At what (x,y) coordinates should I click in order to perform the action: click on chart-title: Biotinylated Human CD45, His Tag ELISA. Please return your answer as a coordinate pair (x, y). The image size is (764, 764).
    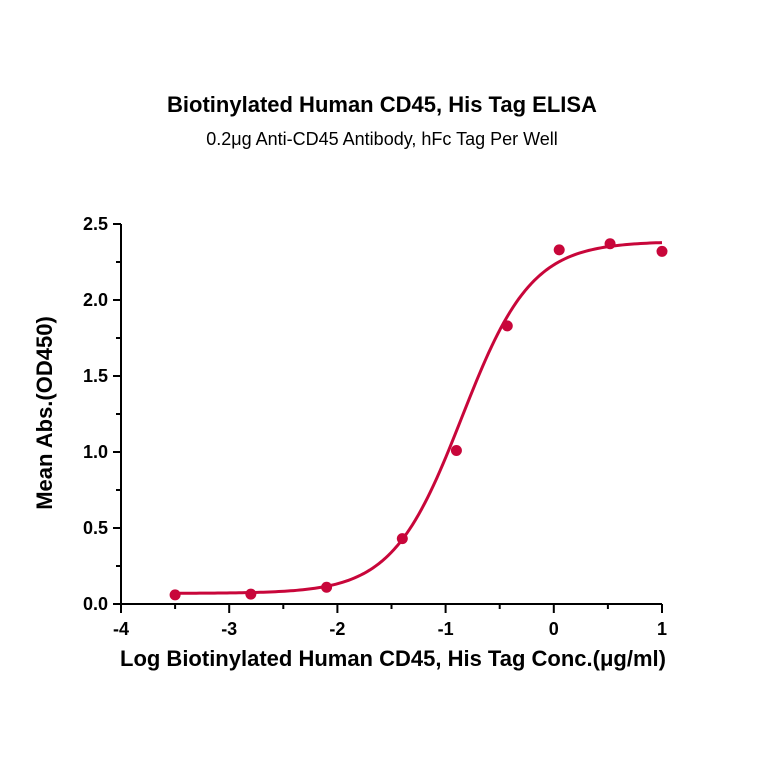
    Looking at the image, I should click on (382, 104).